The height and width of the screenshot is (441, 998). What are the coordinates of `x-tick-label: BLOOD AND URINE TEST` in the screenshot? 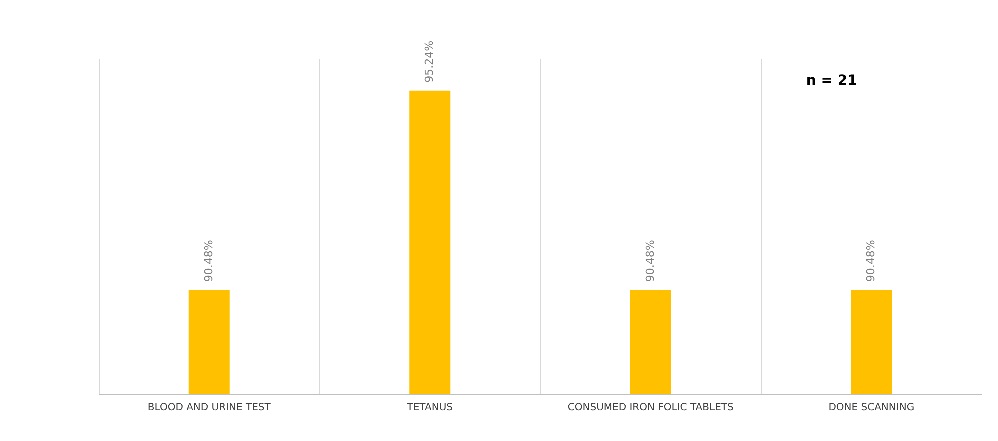 It's located at (210, 408).